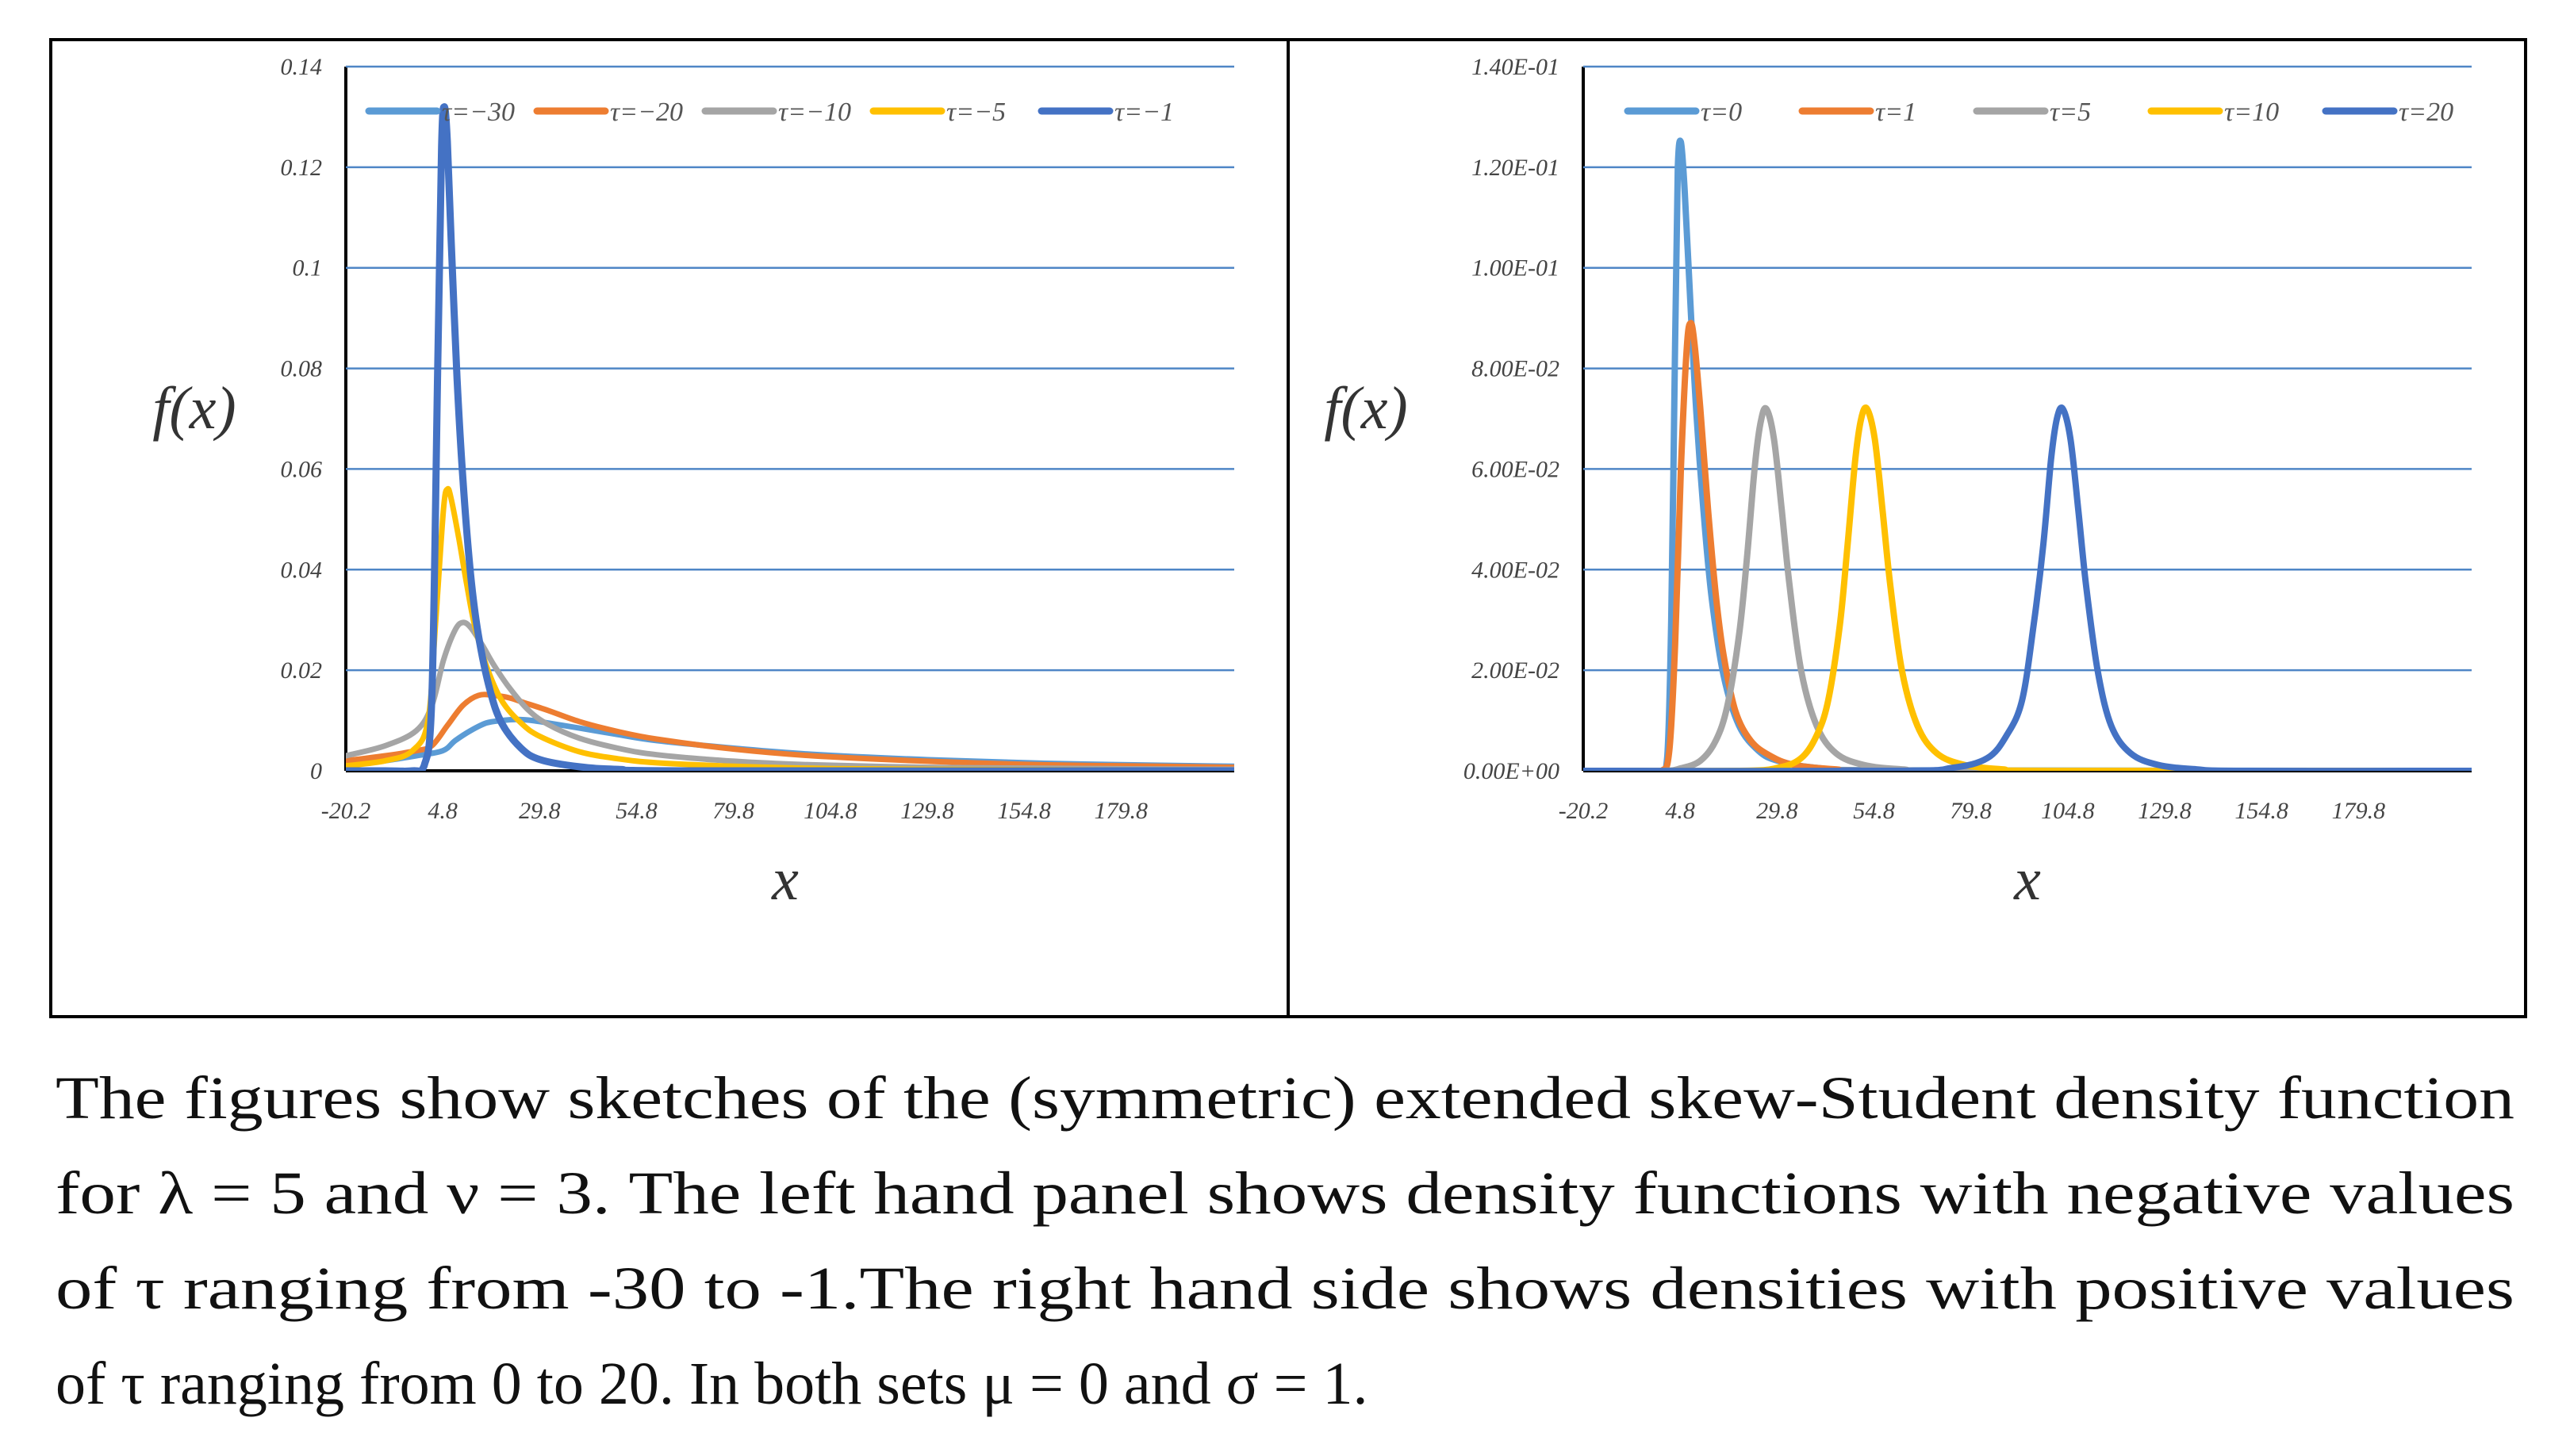 This screenshot has height=1456, width=2570. I want to click on y-tick-label: 0.00E+00, so click(1511, 771).